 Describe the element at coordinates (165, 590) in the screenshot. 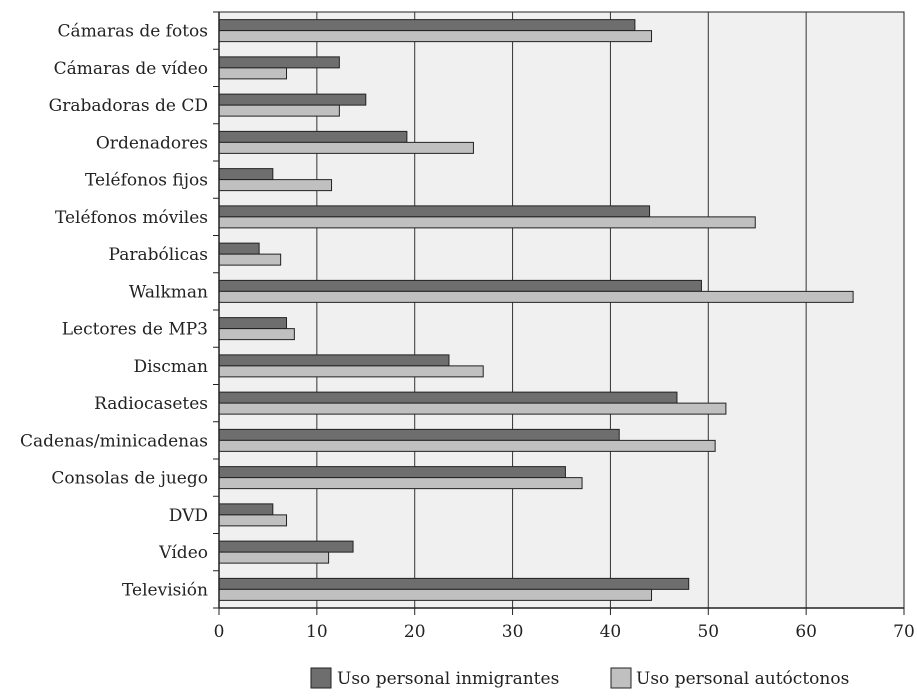

I see `category-label: Televisión` at that location.